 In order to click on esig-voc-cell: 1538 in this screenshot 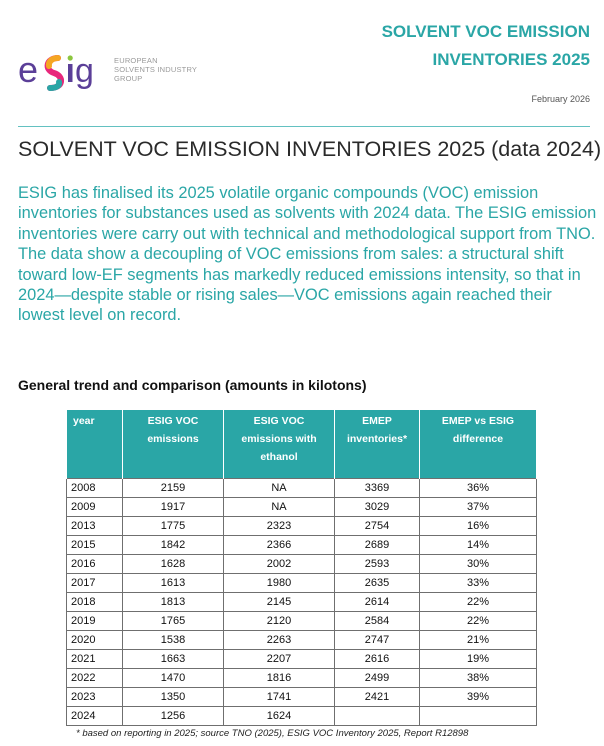, I will do `click(173, 639)`.